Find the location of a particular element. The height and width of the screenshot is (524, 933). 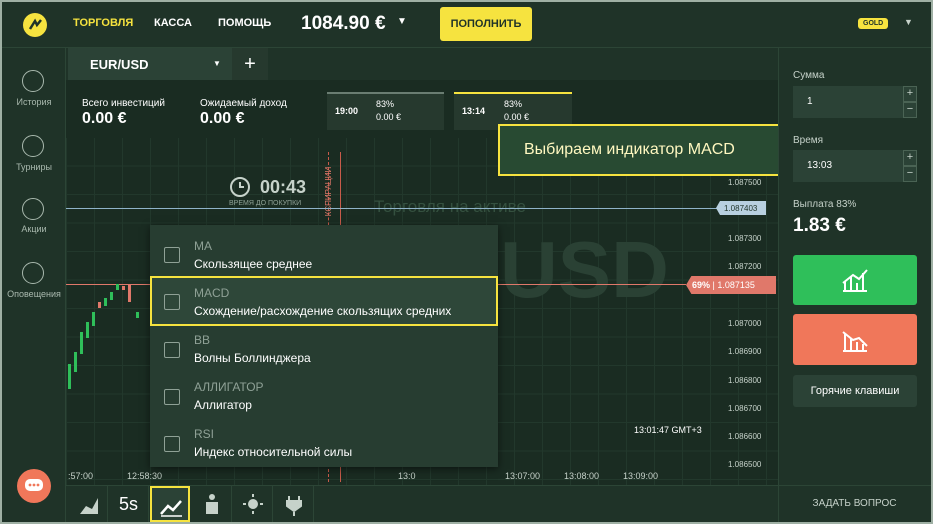

price-label: 1.086900 is located at coordinates (745, 351).